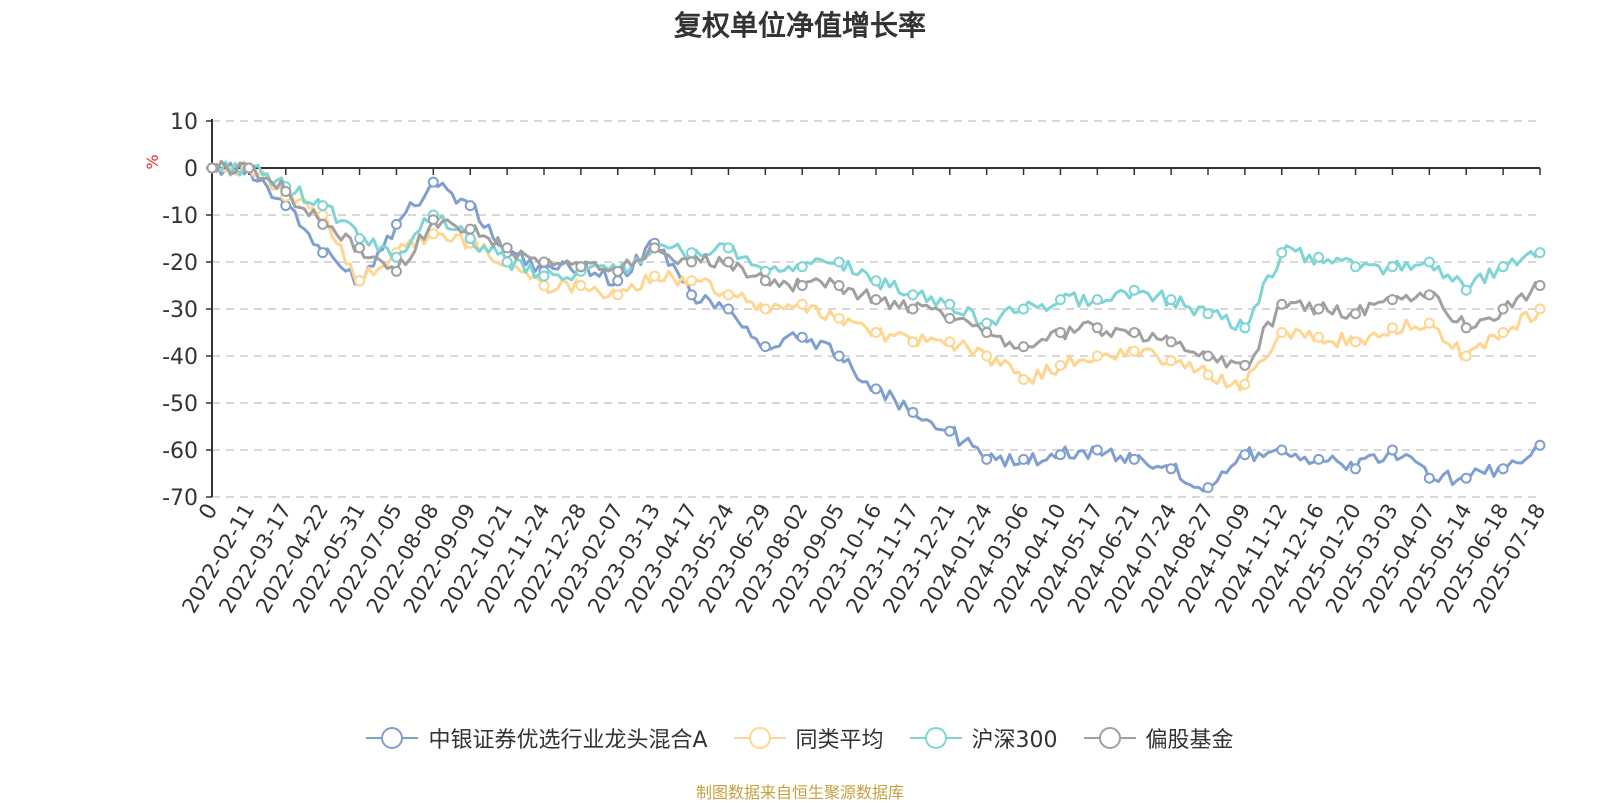 The width and height of the screenshot is (1600, 803). I want to click on legend-item: 中银证券优选行业龙头混合A, so click(537, 738).